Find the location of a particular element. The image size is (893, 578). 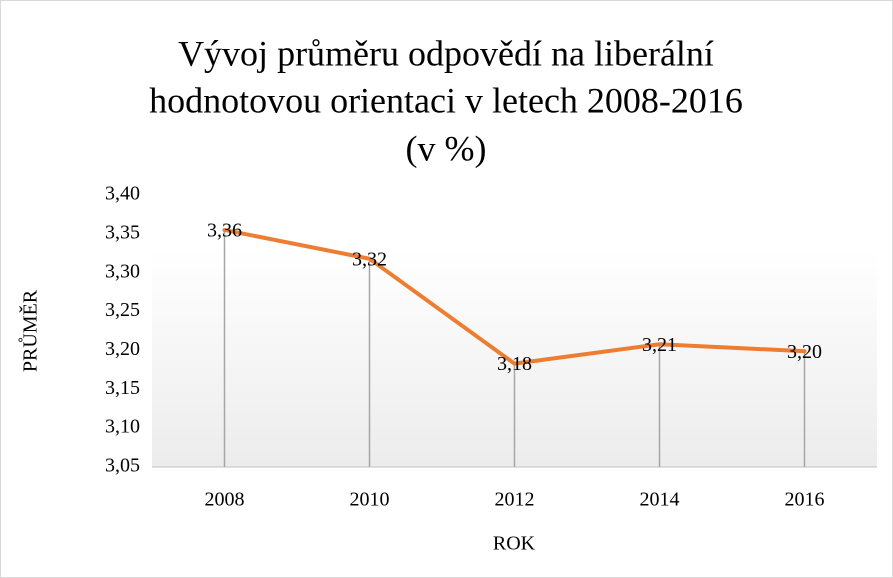

y-tick-label: 3,25 is located at coordinates (122, 310).